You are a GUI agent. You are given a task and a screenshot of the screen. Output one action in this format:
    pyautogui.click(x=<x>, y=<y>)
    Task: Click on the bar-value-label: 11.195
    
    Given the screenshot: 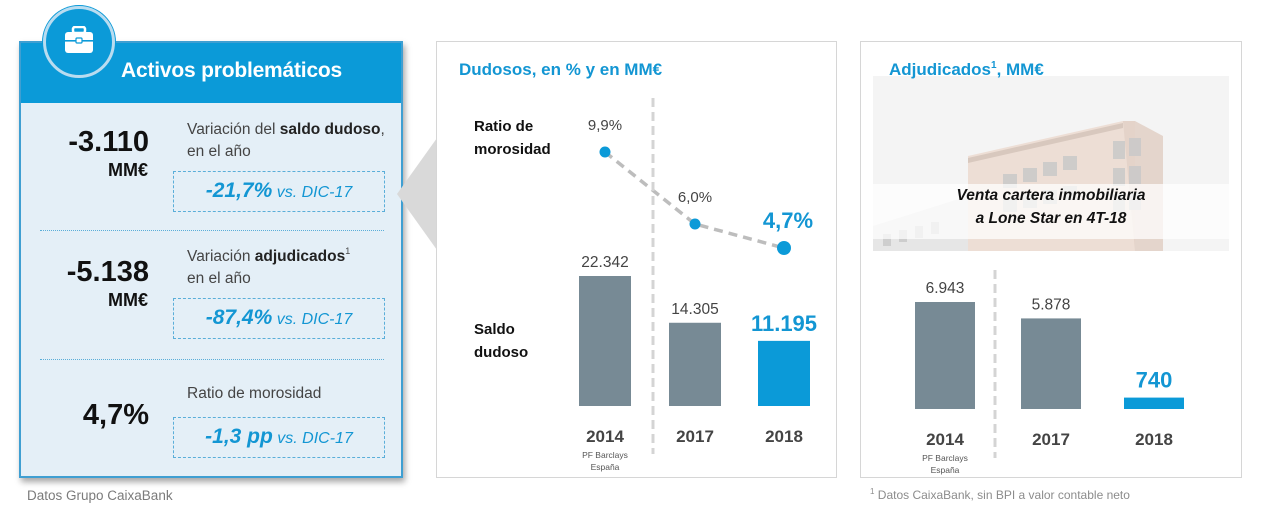 What is the action you would take?
    pyautogui.click(x=784, y=323)
    